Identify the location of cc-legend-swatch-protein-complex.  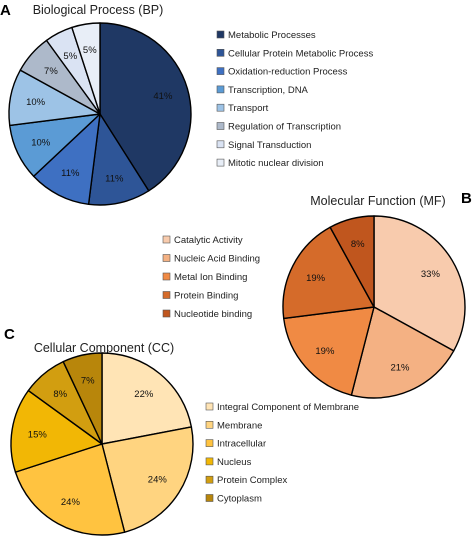
(209, 479).